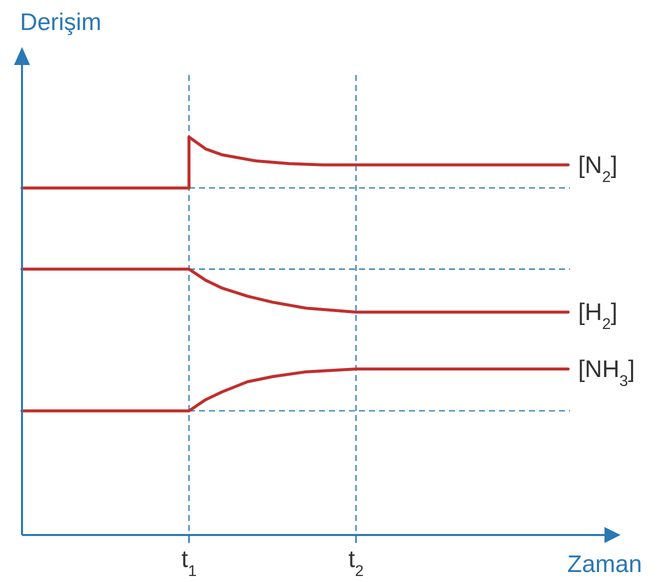  What do you see at coordinates (598, 169) in the screenshot?
I see `series-label: [N$_{2}$]` at bounding box center [598, 169].